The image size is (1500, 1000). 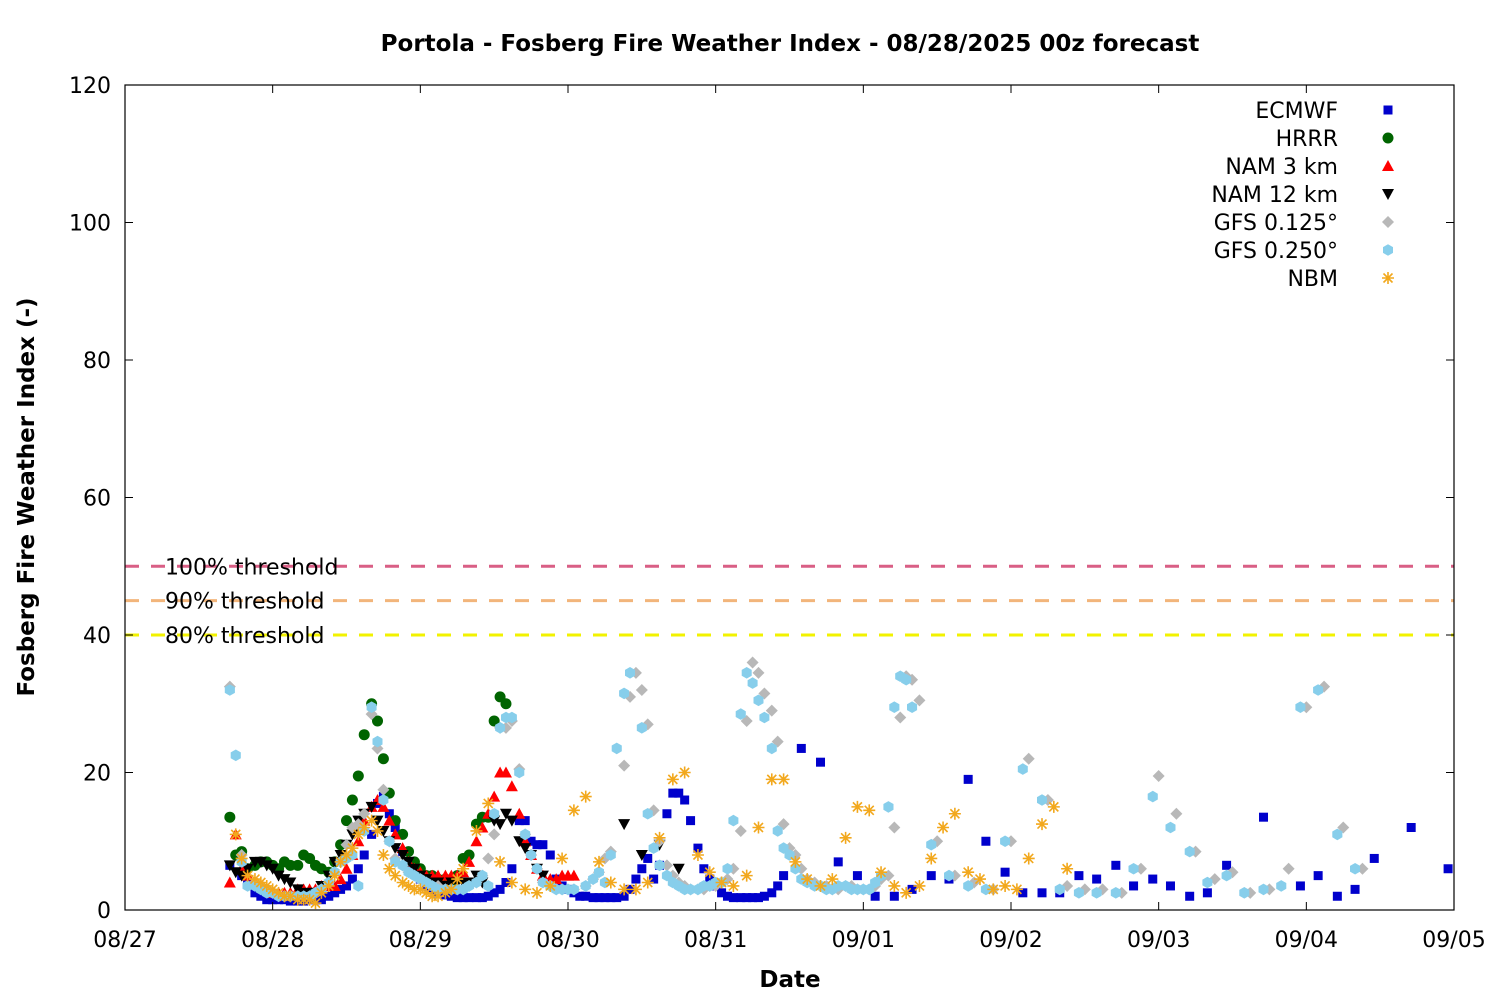 I want to click on legend-label: ECMWF, so click(x=1296, y=111).